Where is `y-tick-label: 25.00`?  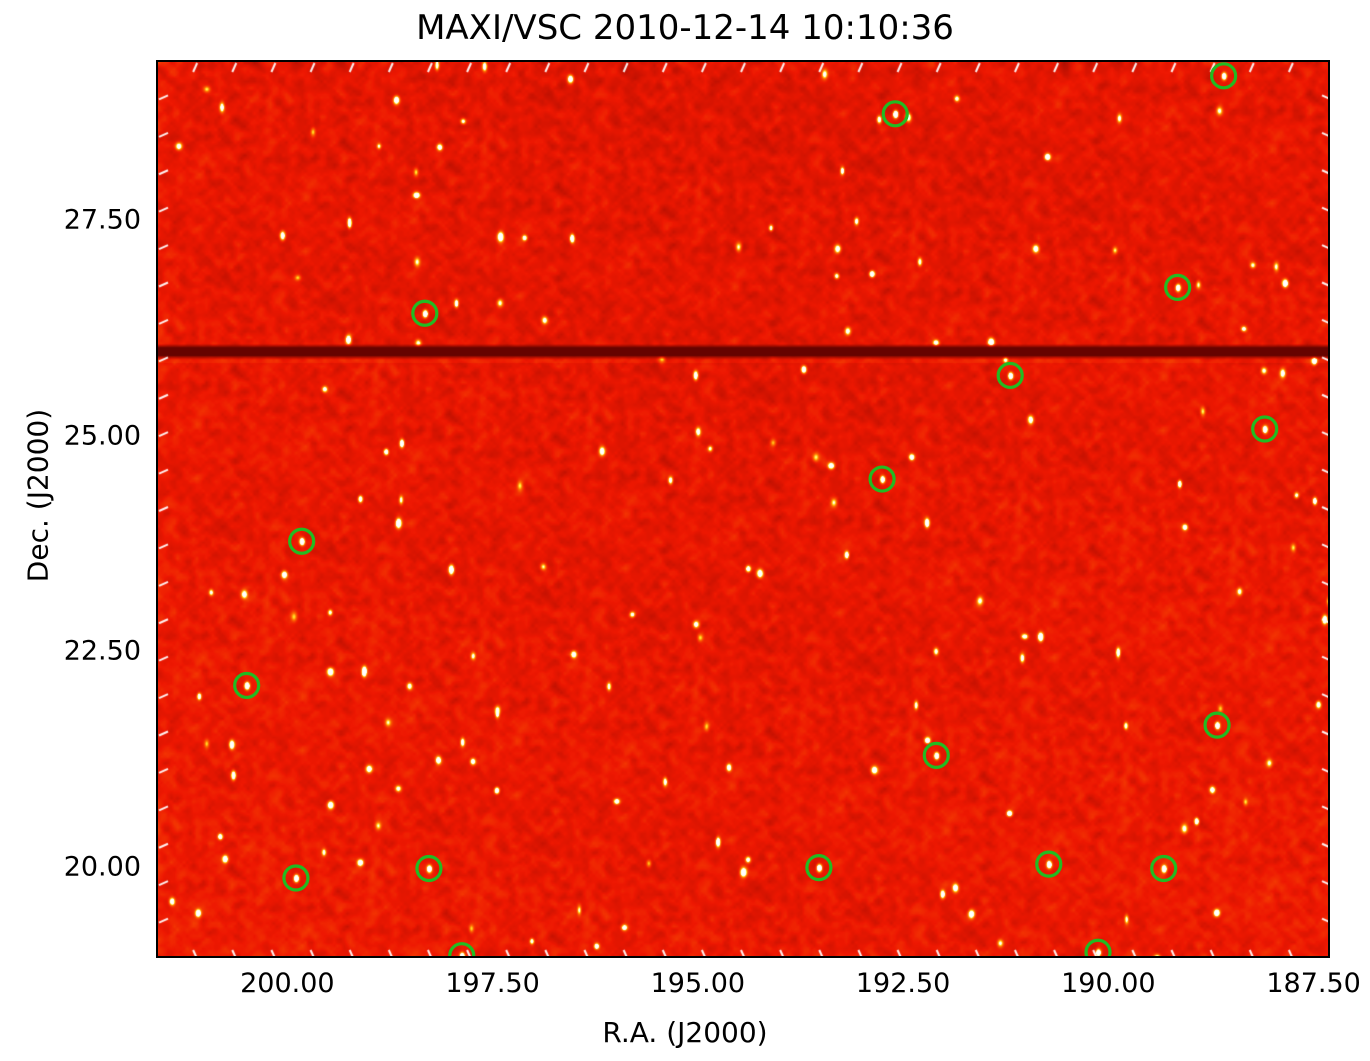 y-tick-label: 25.00 is located at coordinates (102, 436).